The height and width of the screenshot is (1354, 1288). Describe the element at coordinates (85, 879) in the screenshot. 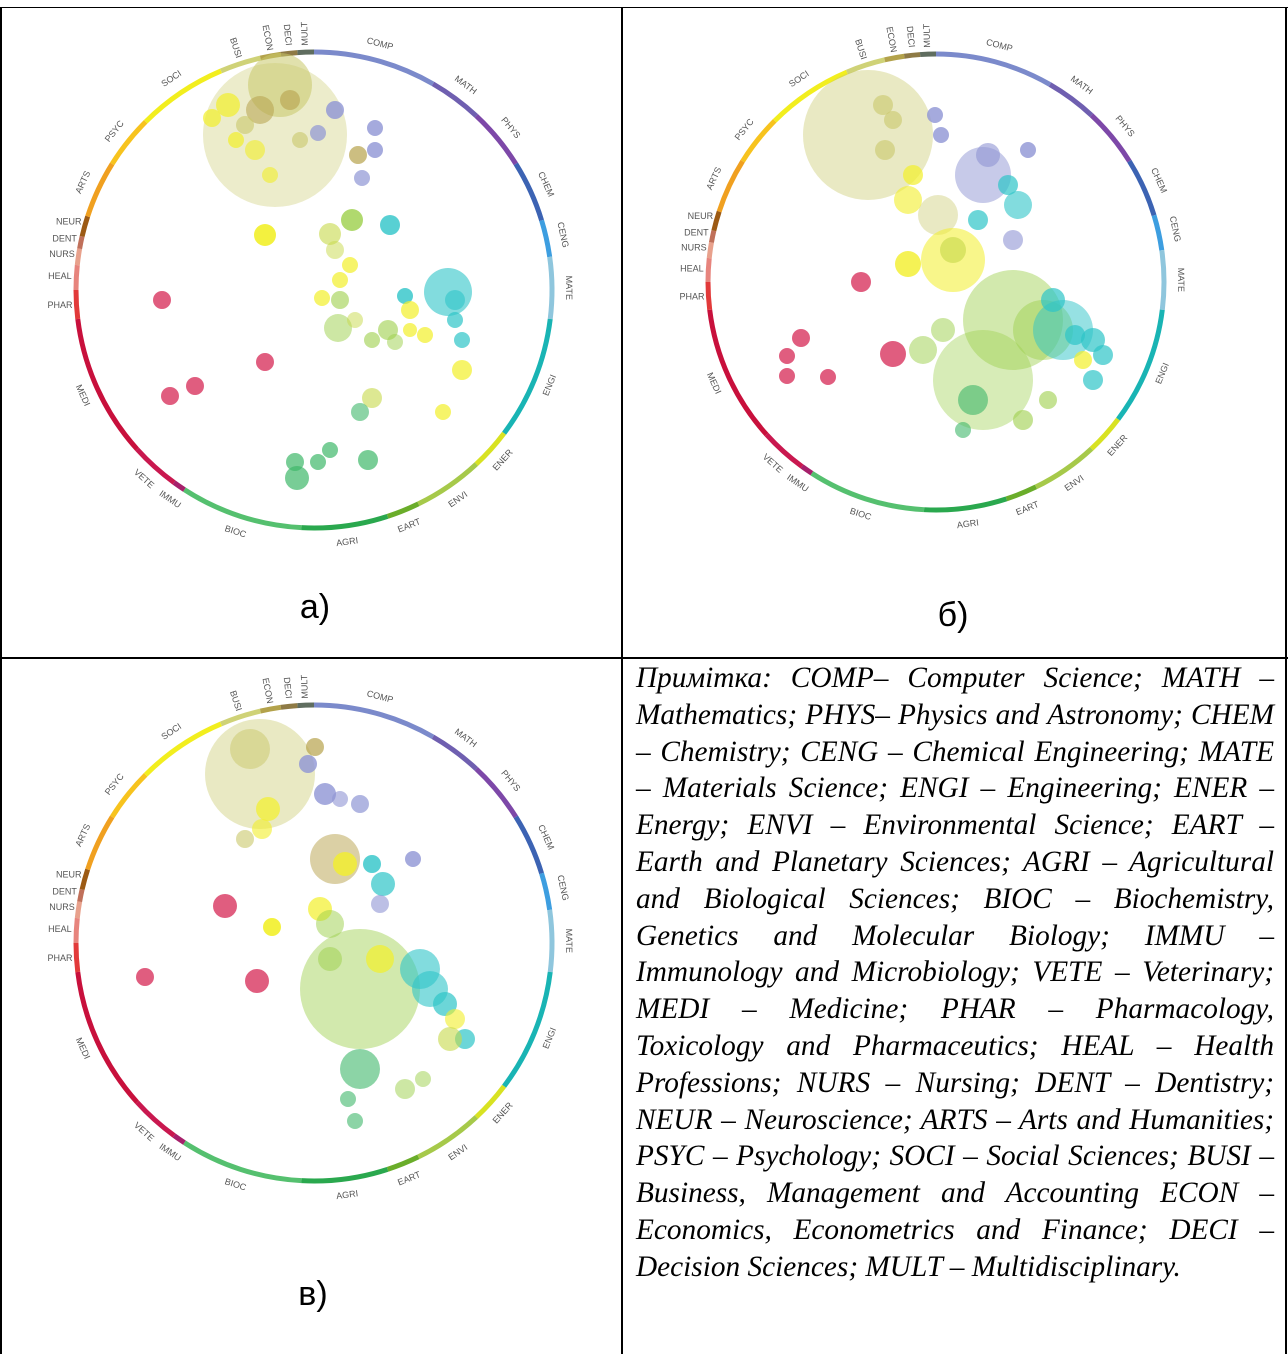

I see `ring-segment-neur` at that location.